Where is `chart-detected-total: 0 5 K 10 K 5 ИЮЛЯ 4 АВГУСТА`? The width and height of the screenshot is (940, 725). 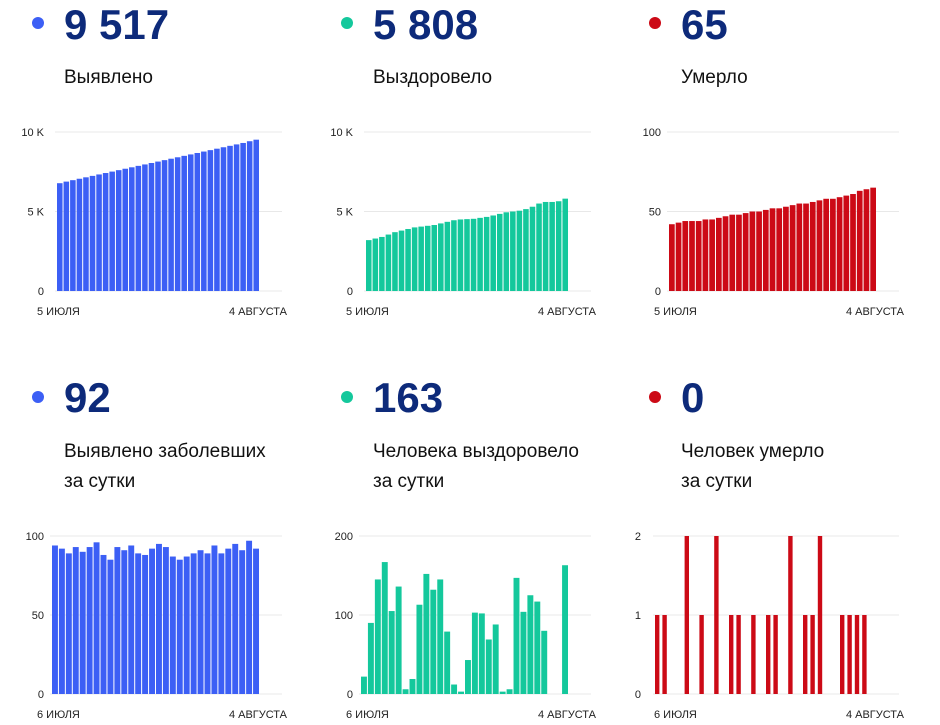 chart-detected-total: 0 5 K 10 K 5 ИЮЛЯ 4 АВГУСТА is located at coordinates (154, 222).